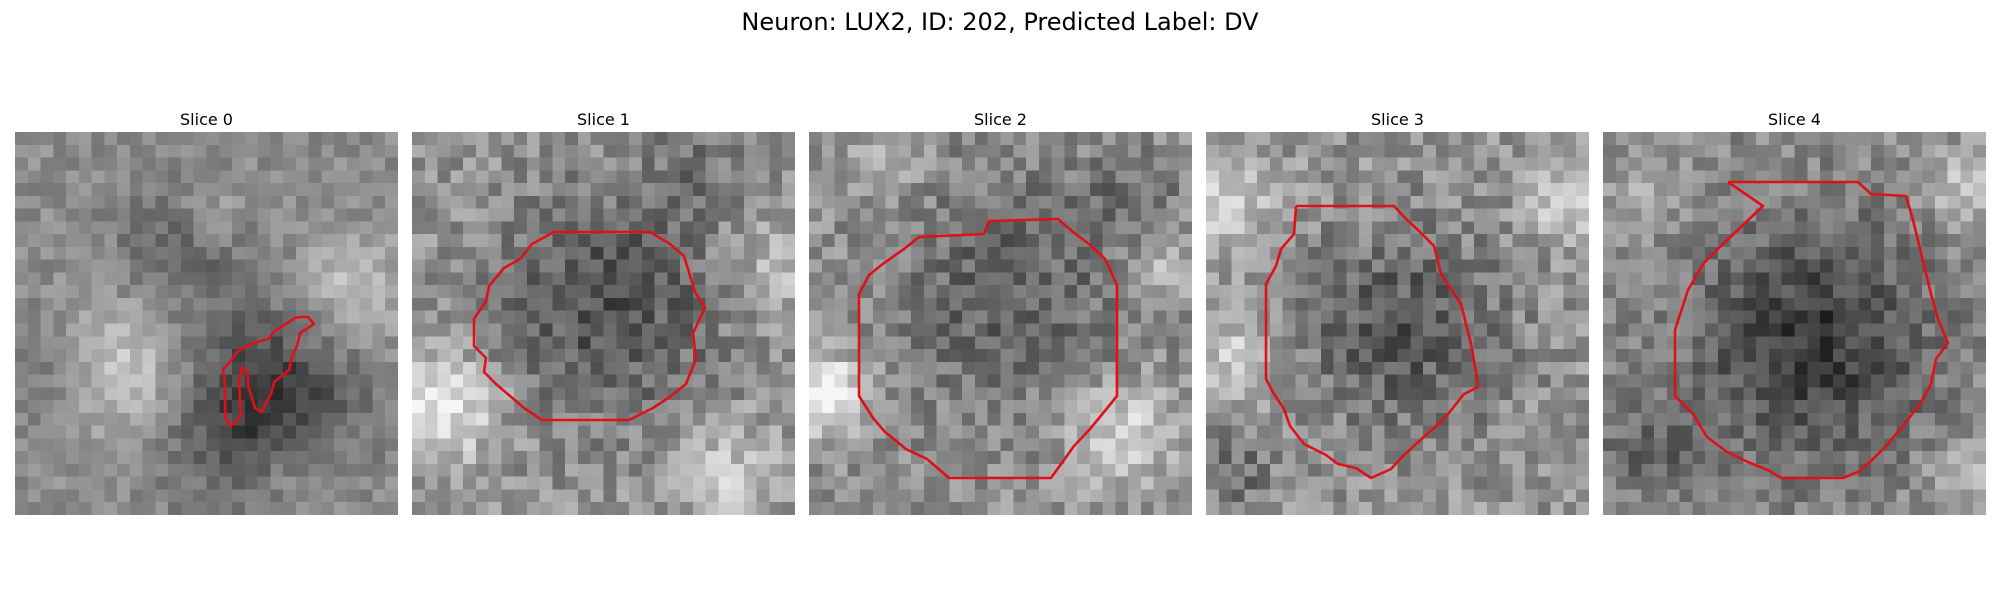 The image size is (2000, 600). Describe the element at coordinates (603, 119) in the screenshot. I see `slice-title-1: Slice 1` at that location.